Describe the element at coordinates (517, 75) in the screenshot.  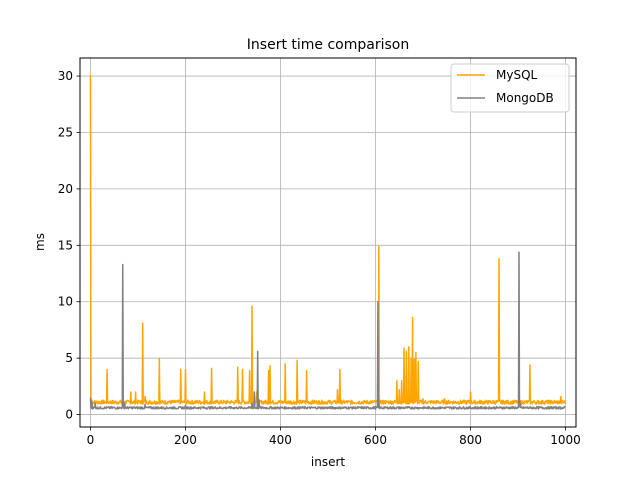
I see `legend-label-mysql: MySQL` at that location.